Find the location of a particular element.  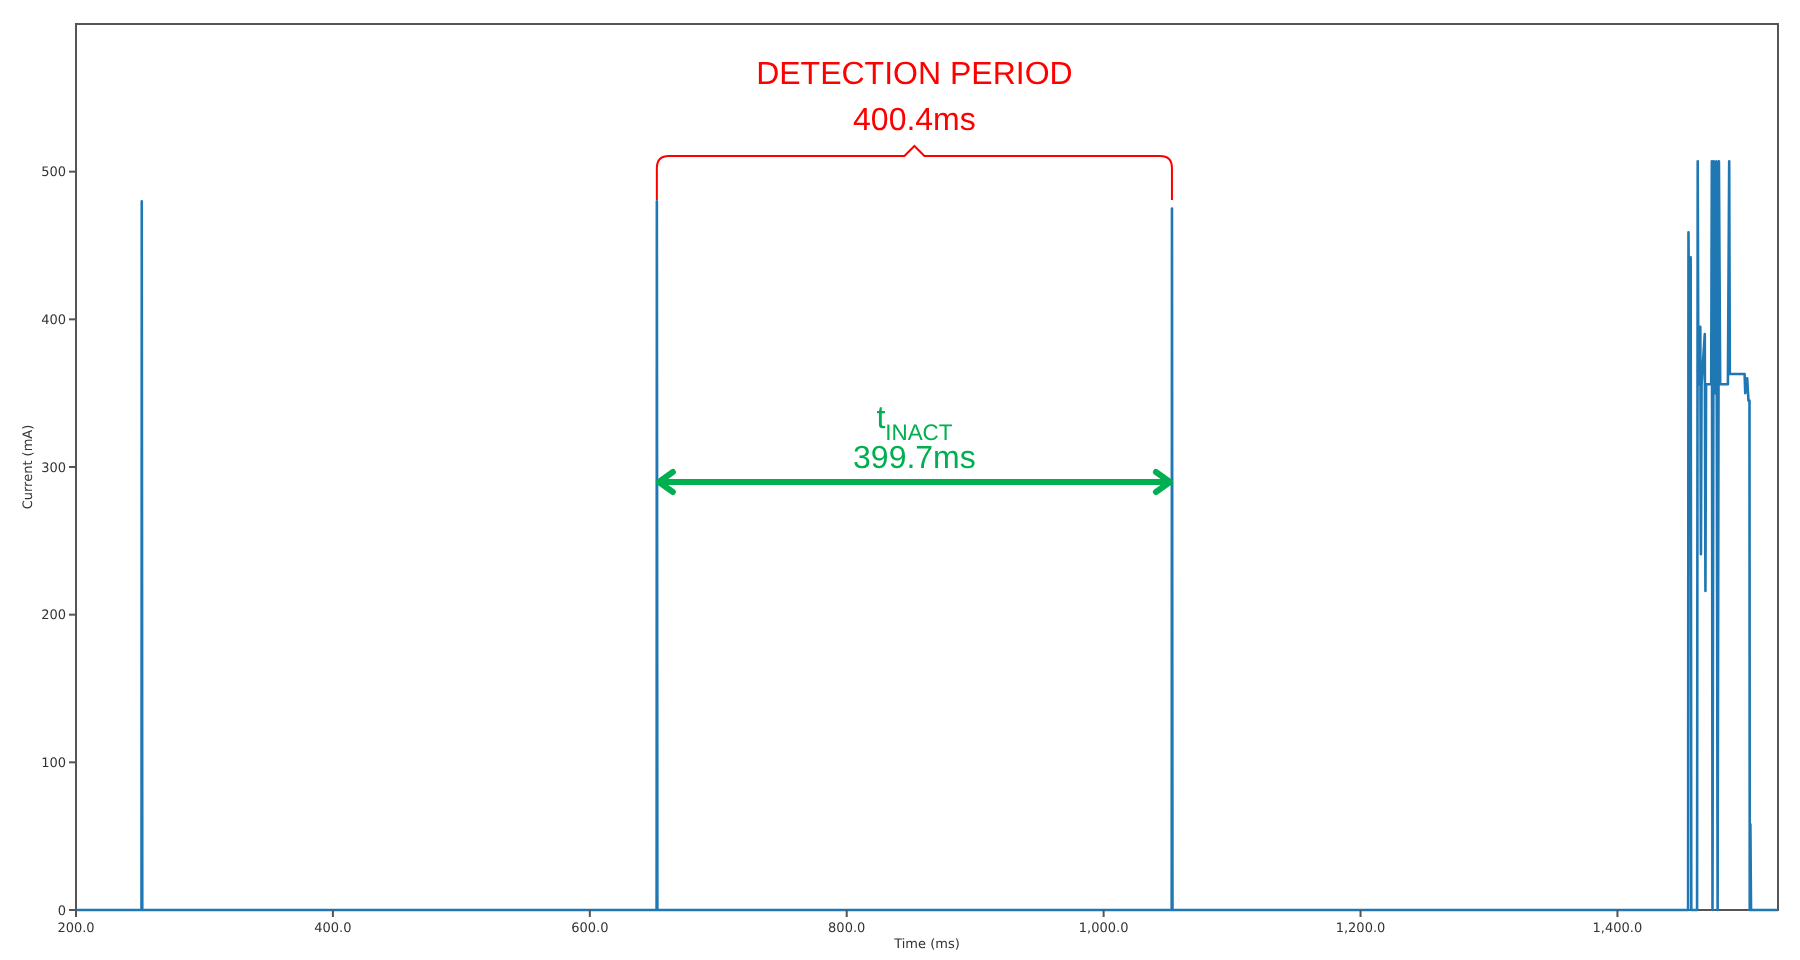

annotation: 399.7ms is located at coordinates (914, 459).